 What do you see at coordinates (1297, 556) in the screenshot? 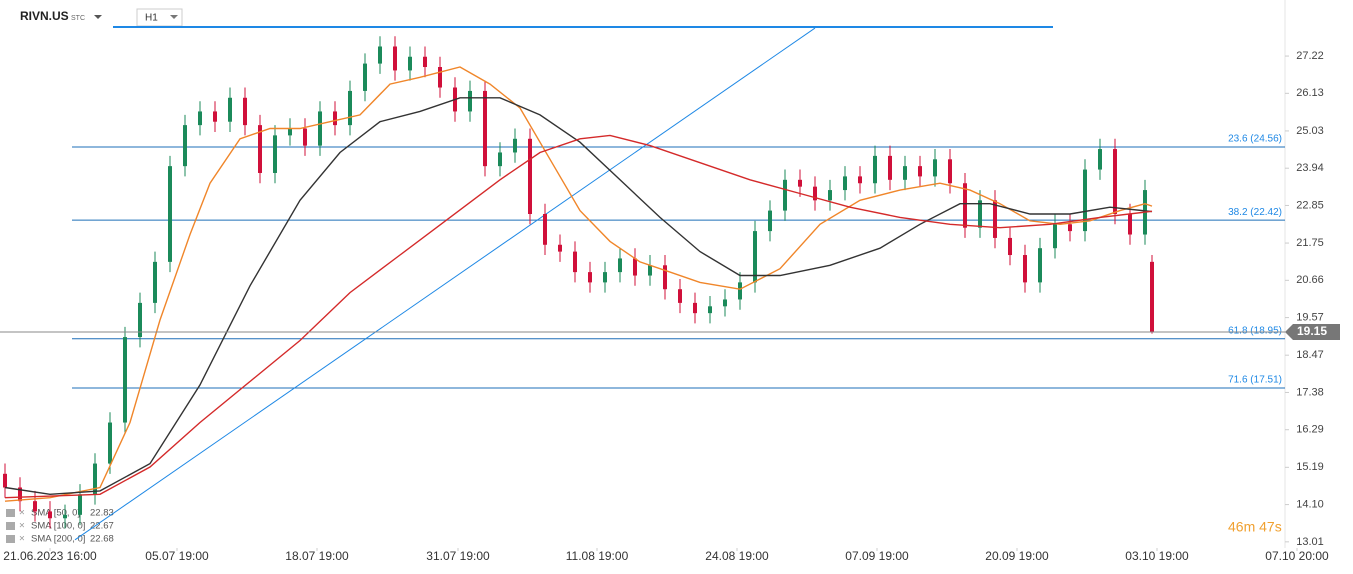
I see `x-tick-label: 07.10 20:00` at bounding box center [1297, 556].